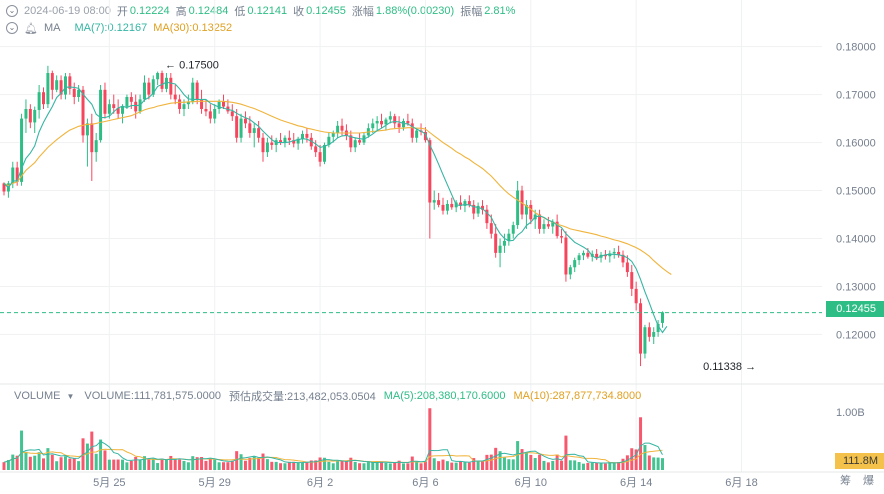  I want to click on ma-legend: ⌄ 🔔︎ MA MA(7):0.12167 MA(30):0.13252, so click(122, 28).